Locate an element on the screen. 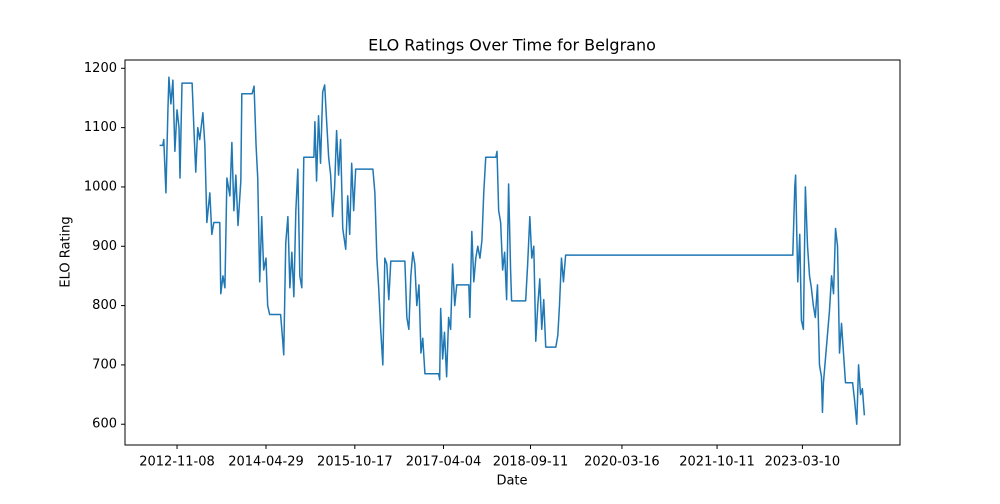  x-tick-label: 2023-03-10 is located at coordinates (803, 462).